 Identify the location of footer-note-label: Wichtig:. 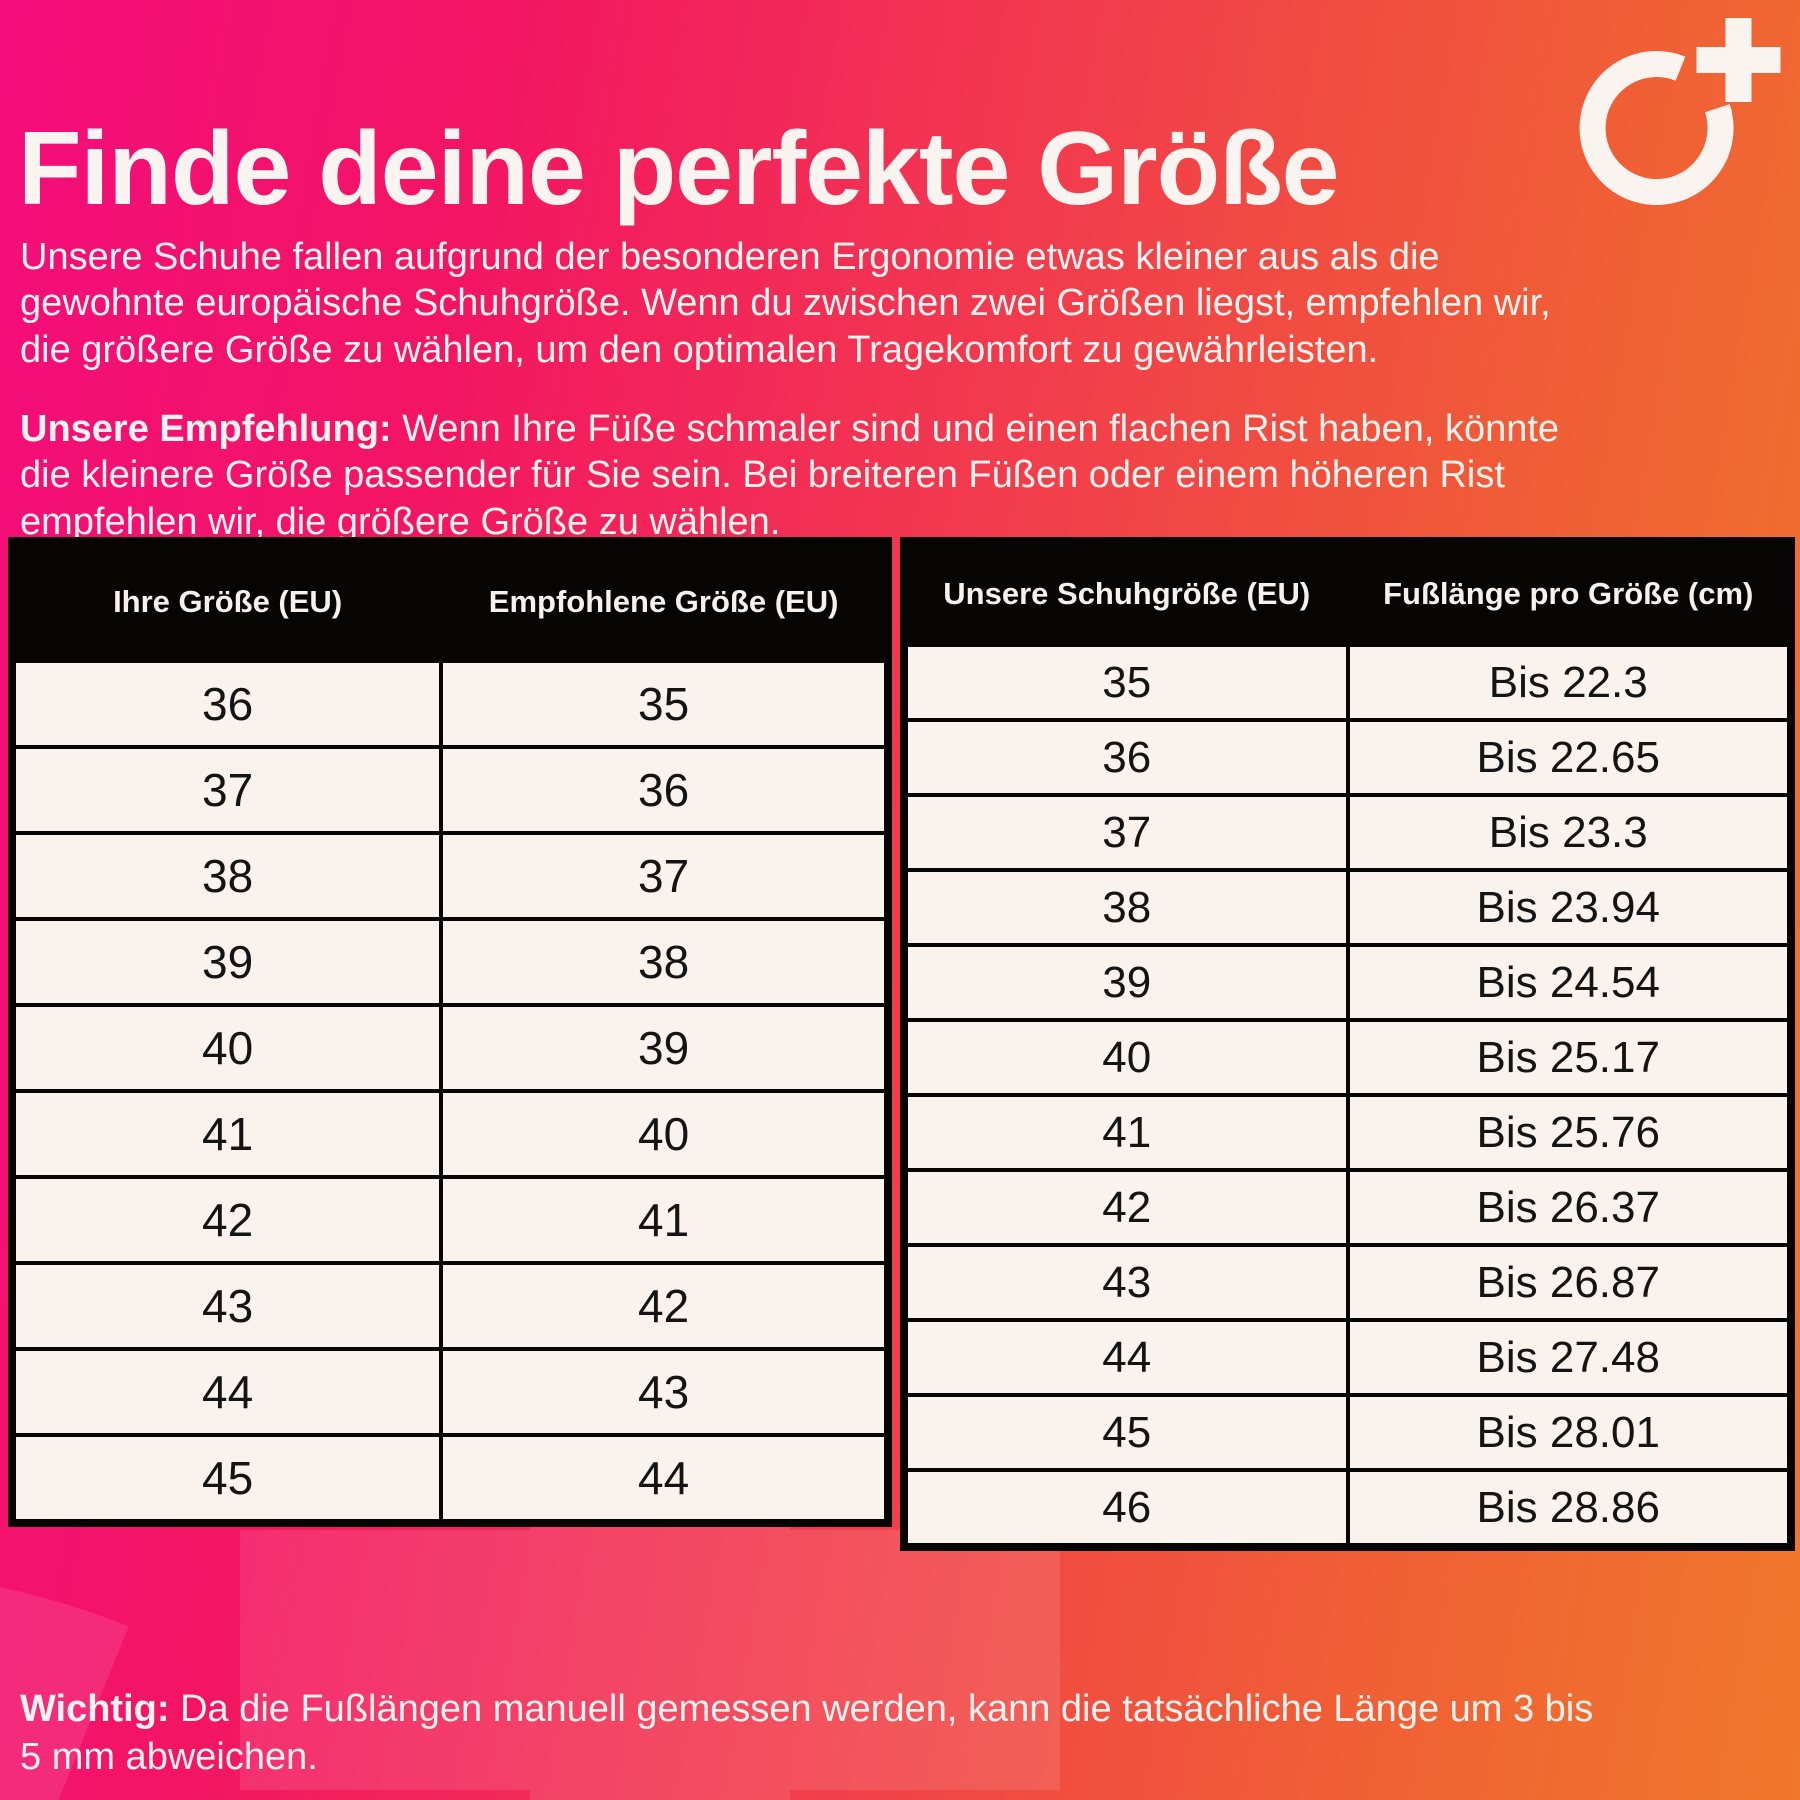
(95, 1709).